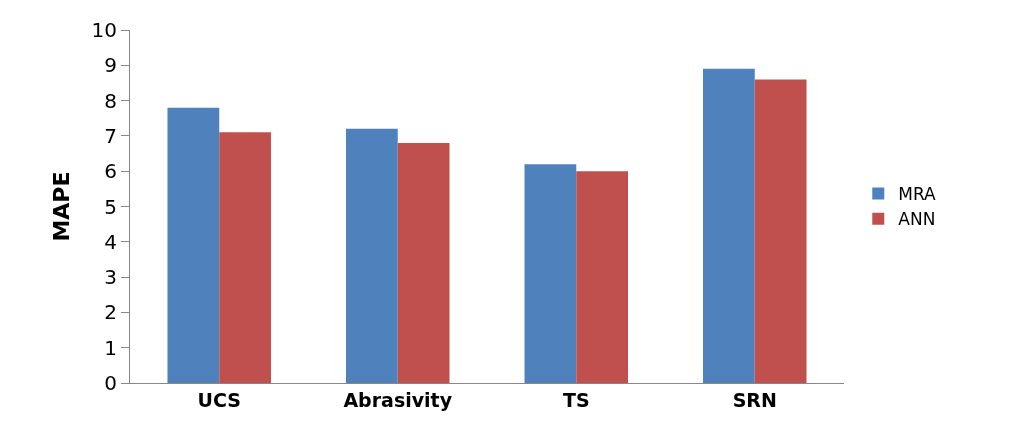 The width and height of the screenshot is (1014, 443). Describe the element at coordinates (110, 277) in the screenshot. I see `y-tick-label: 3` at that location.